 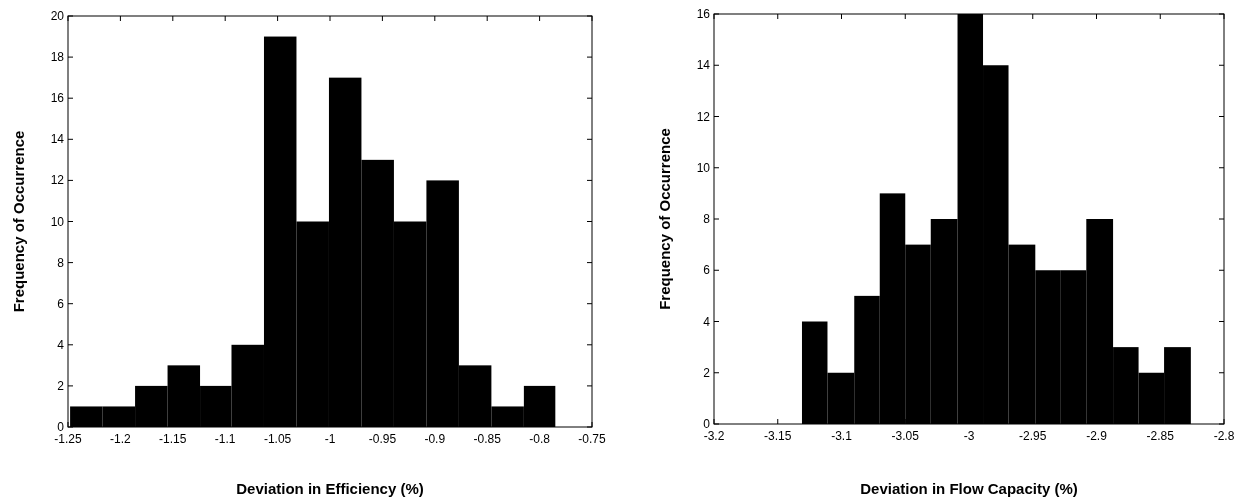 What do you see at coordinates (382, 439) in the screenshot?
I see `x-tick-label: -0.95` at bounding box center [382, 439].